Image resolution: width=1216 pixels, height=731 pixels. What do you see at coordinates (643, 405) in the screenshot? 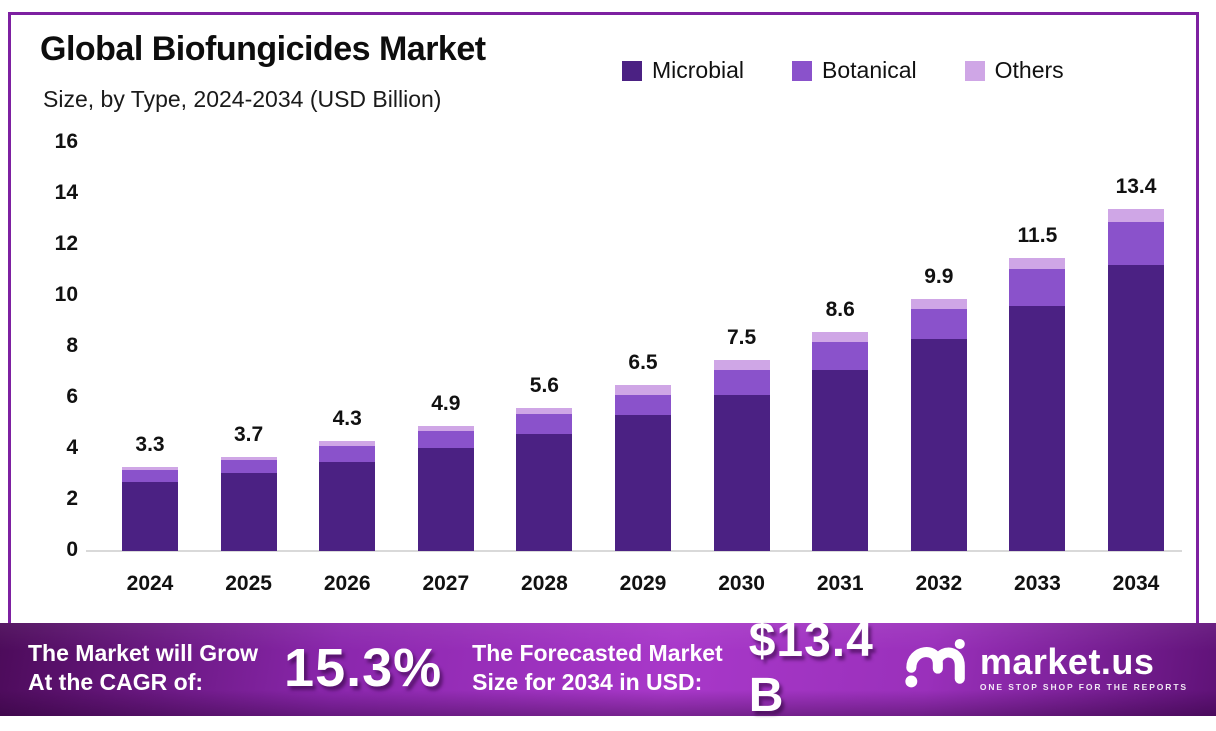
I see `bar-segment-botanical-2029` at bounding box center [643, 405].